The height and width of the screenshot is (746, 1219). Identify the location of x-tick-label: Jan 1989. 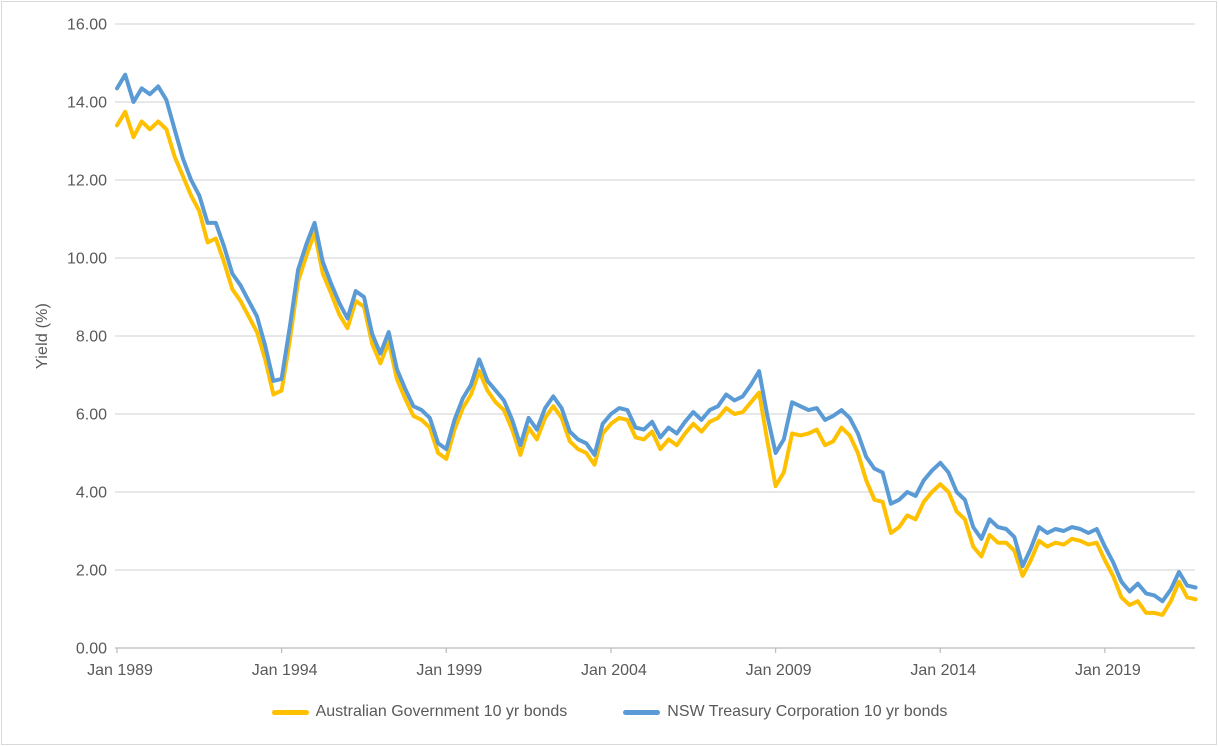
(120, 670).